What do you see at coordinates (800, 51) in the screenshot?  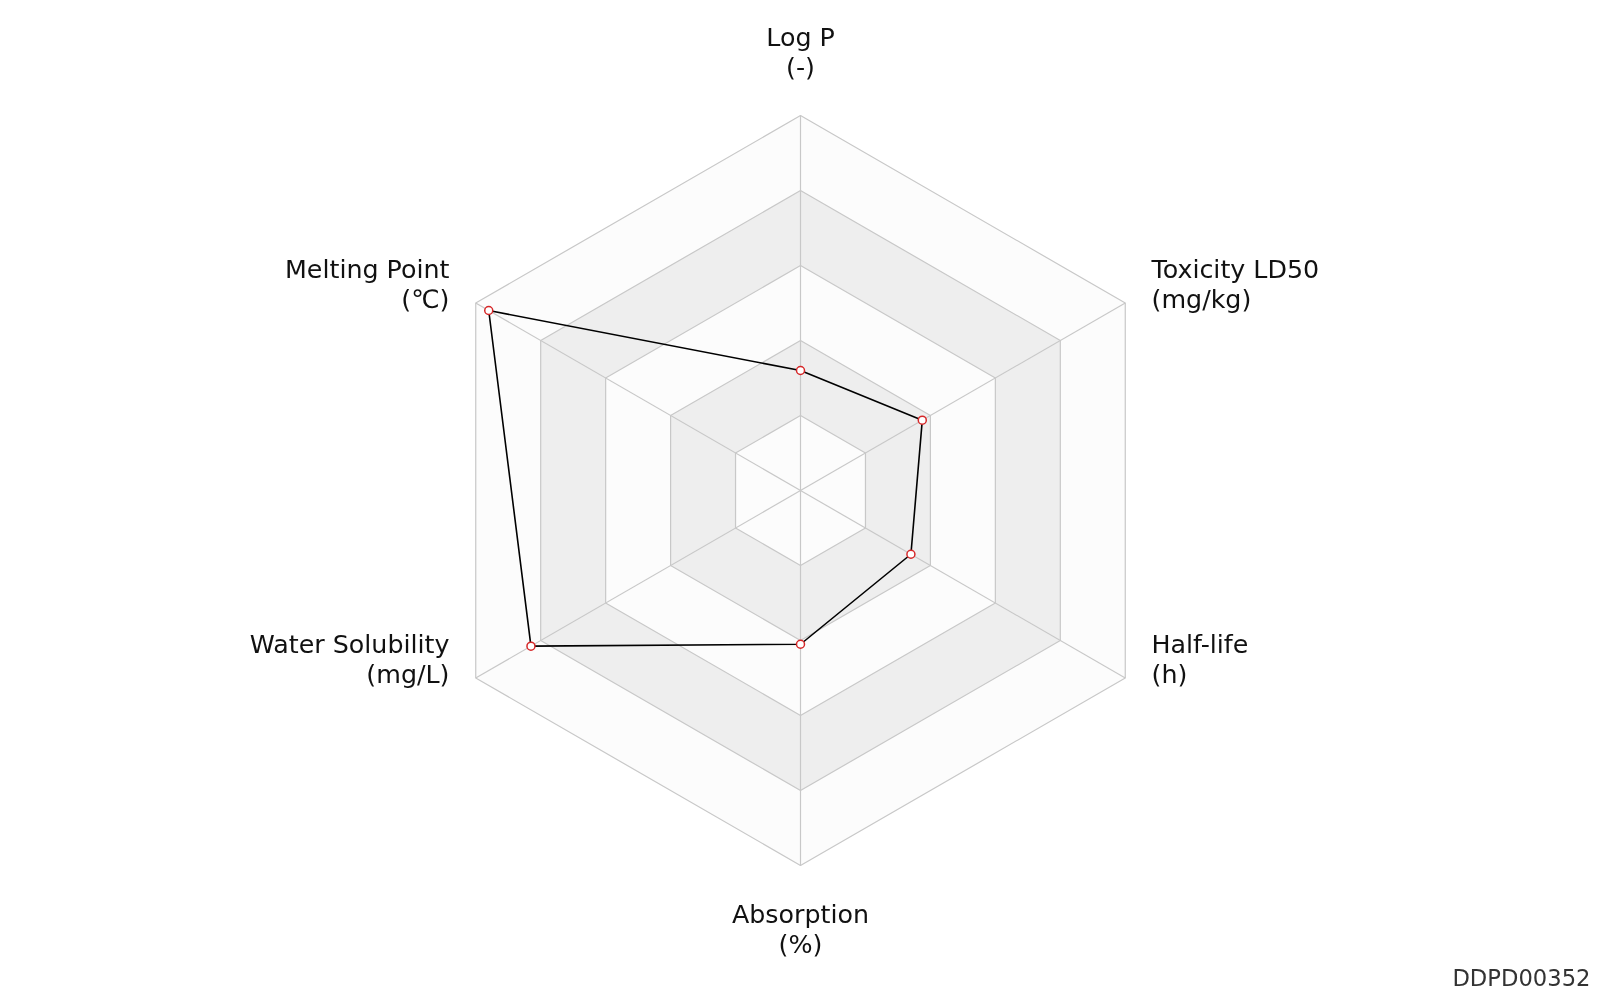 I see `spoke-label: Log P (-)` at bounding box center [800, 51].